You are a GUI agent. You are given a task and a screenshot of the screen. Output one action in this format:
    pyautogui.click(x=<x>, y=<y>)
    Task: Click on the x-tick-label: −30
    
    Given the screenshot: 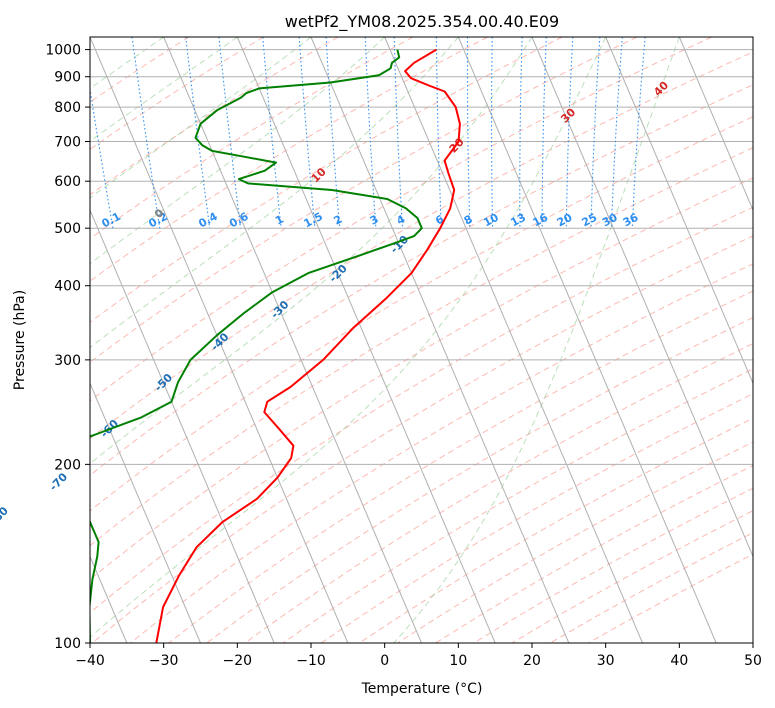 What is the action you would take?
    pyautogui.click(x=164, y=661)
    